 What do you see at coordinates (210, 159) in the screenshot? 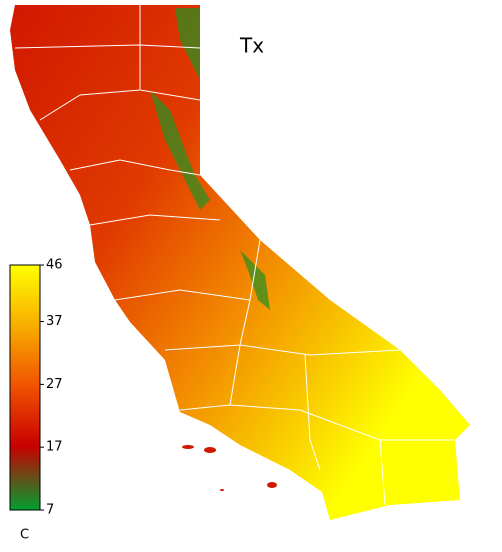
I see `mountain-shade` at bounding box center [210, 159].